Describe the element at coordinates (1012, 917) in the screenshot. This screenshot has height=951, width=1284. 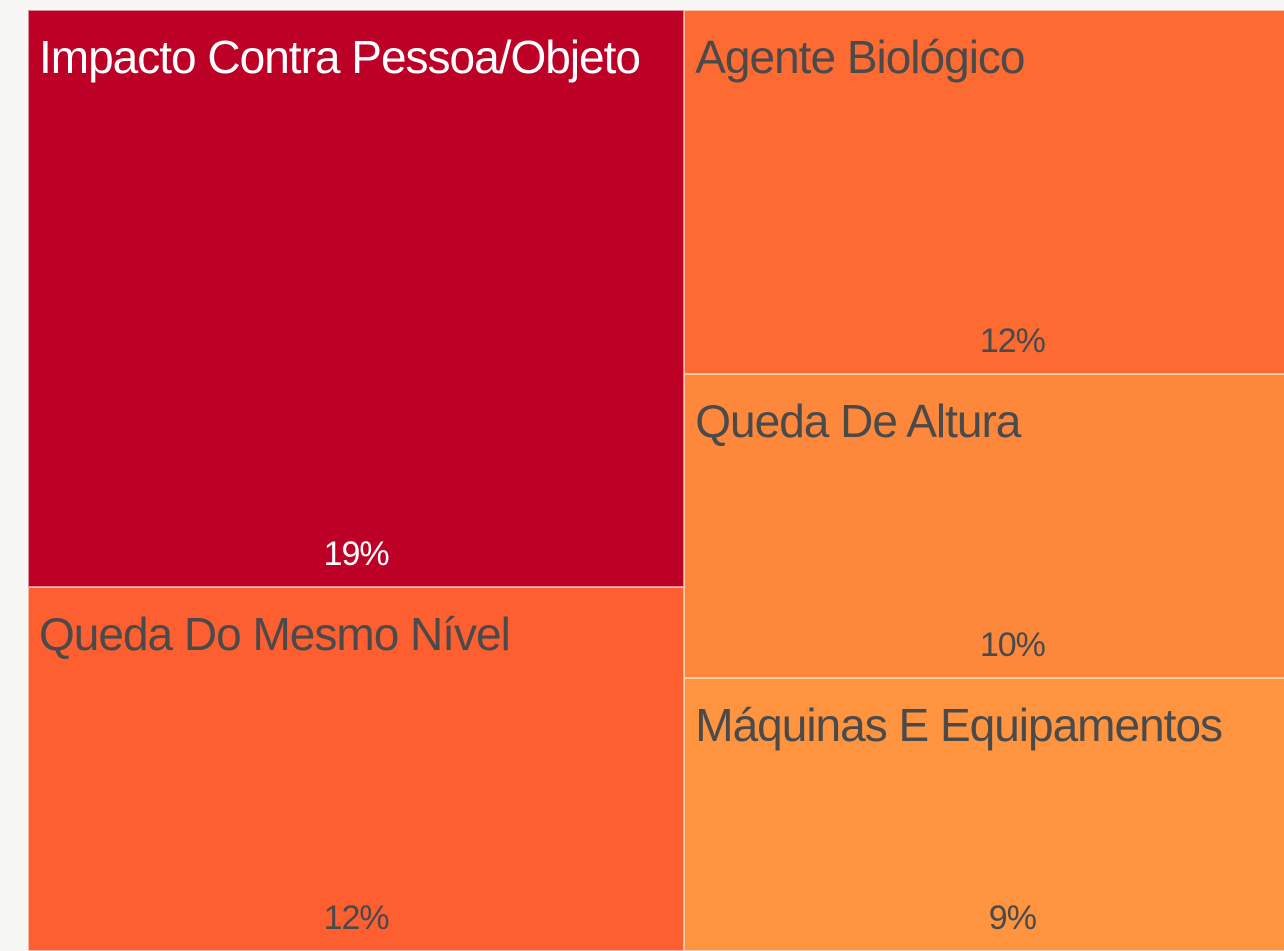
I see `value-label: 9%` at that location.